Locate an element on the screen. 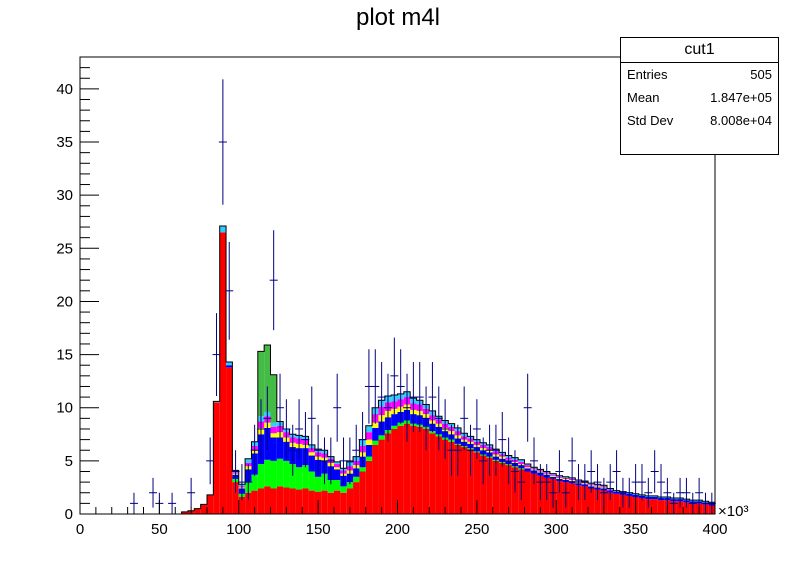 The image size is (796, 572). x-tick-label: 0 is located at coordinates (80, 529).